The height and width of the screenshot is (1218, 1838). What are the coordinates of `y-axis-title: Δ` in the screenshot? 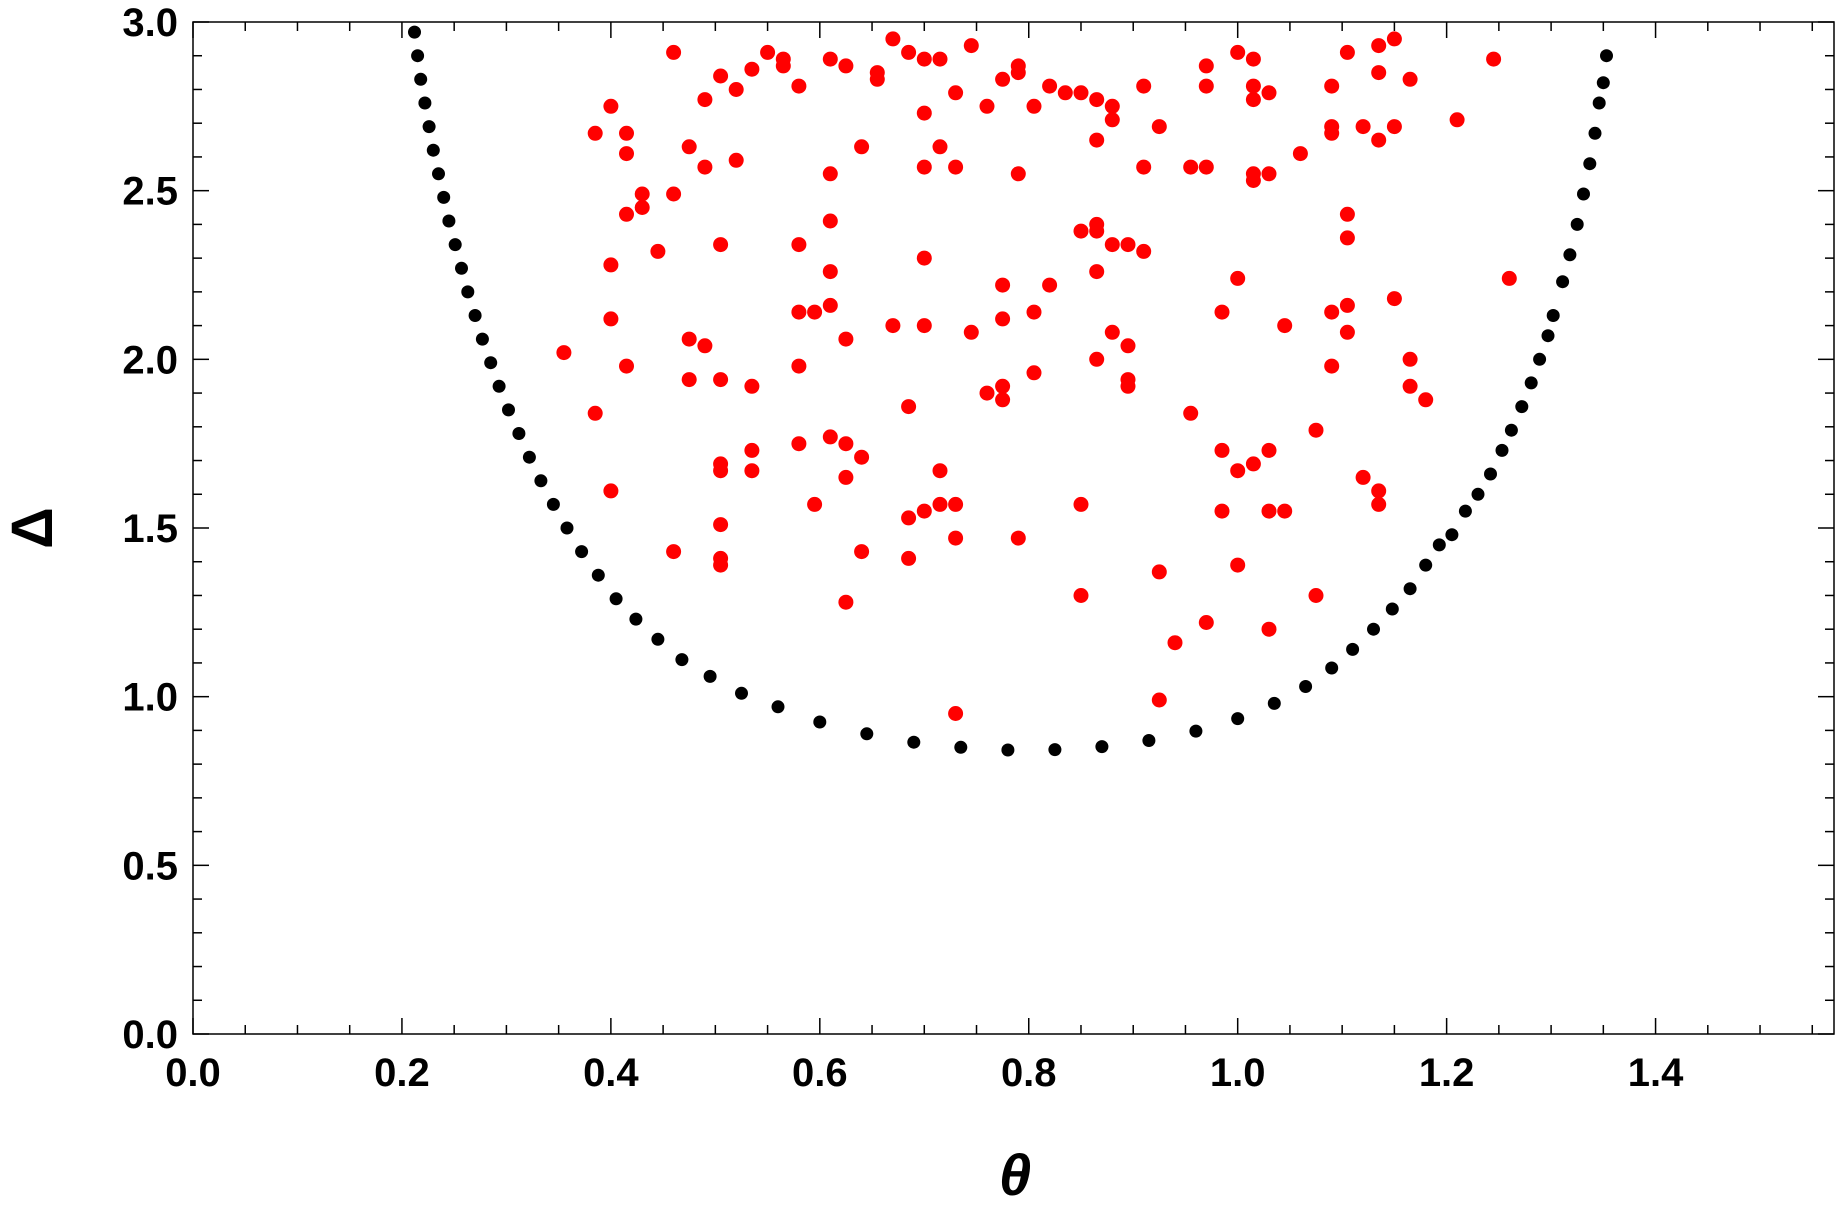 It's located at (32, 528).